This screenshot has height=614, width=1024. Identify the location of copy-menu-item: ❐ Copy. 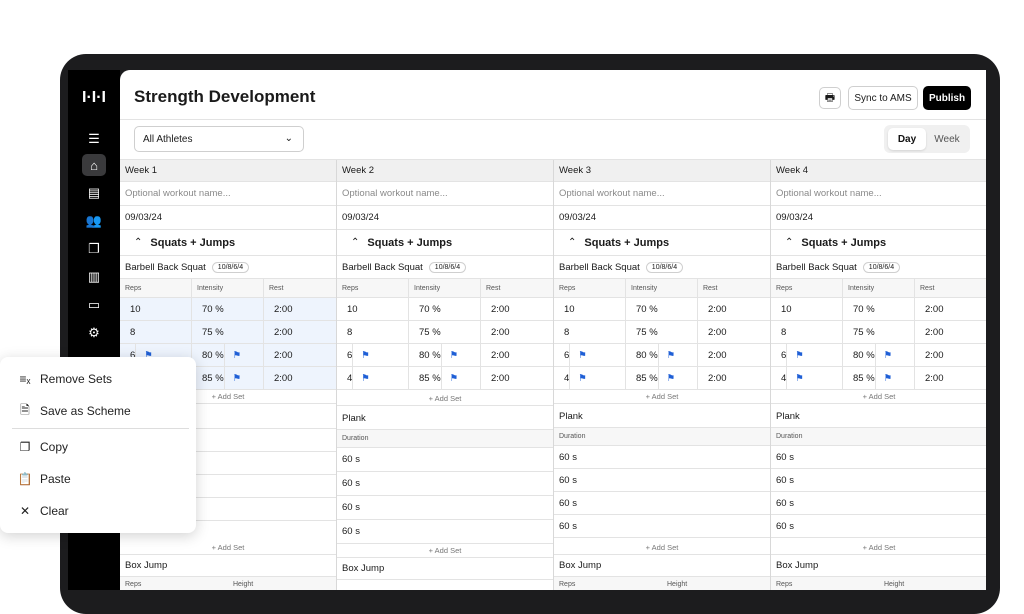
(98, 447).